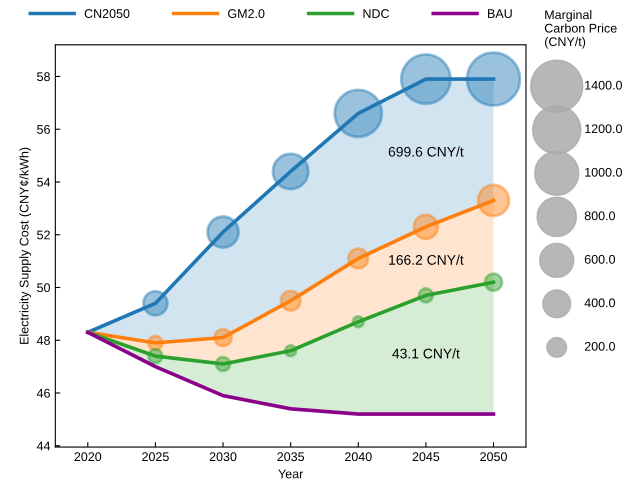 The height and width of the screenshot is (487, 636). Describe the element at coordinates (107, 13) in the screenshot. I see `legend-label: CN2050` at that location.